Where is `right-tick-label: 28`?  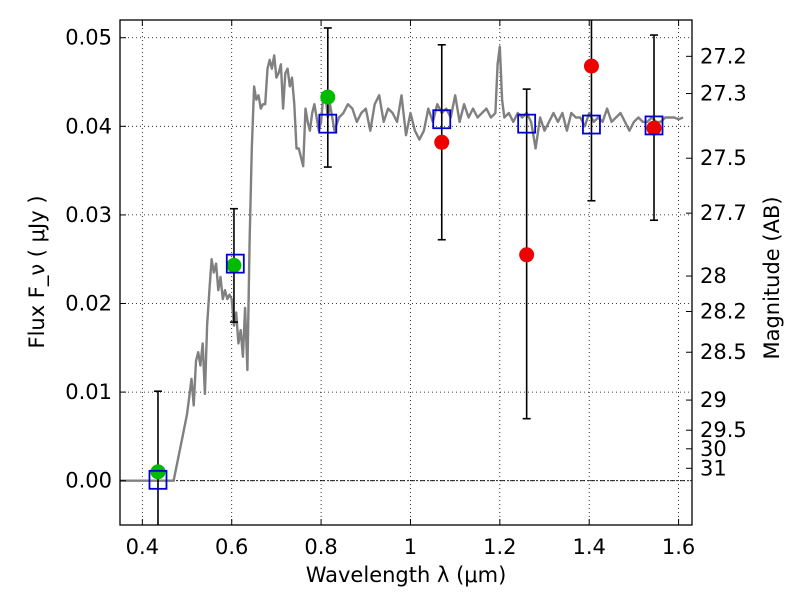 right-tick-label: 28 is located at coordinates (713, 276).